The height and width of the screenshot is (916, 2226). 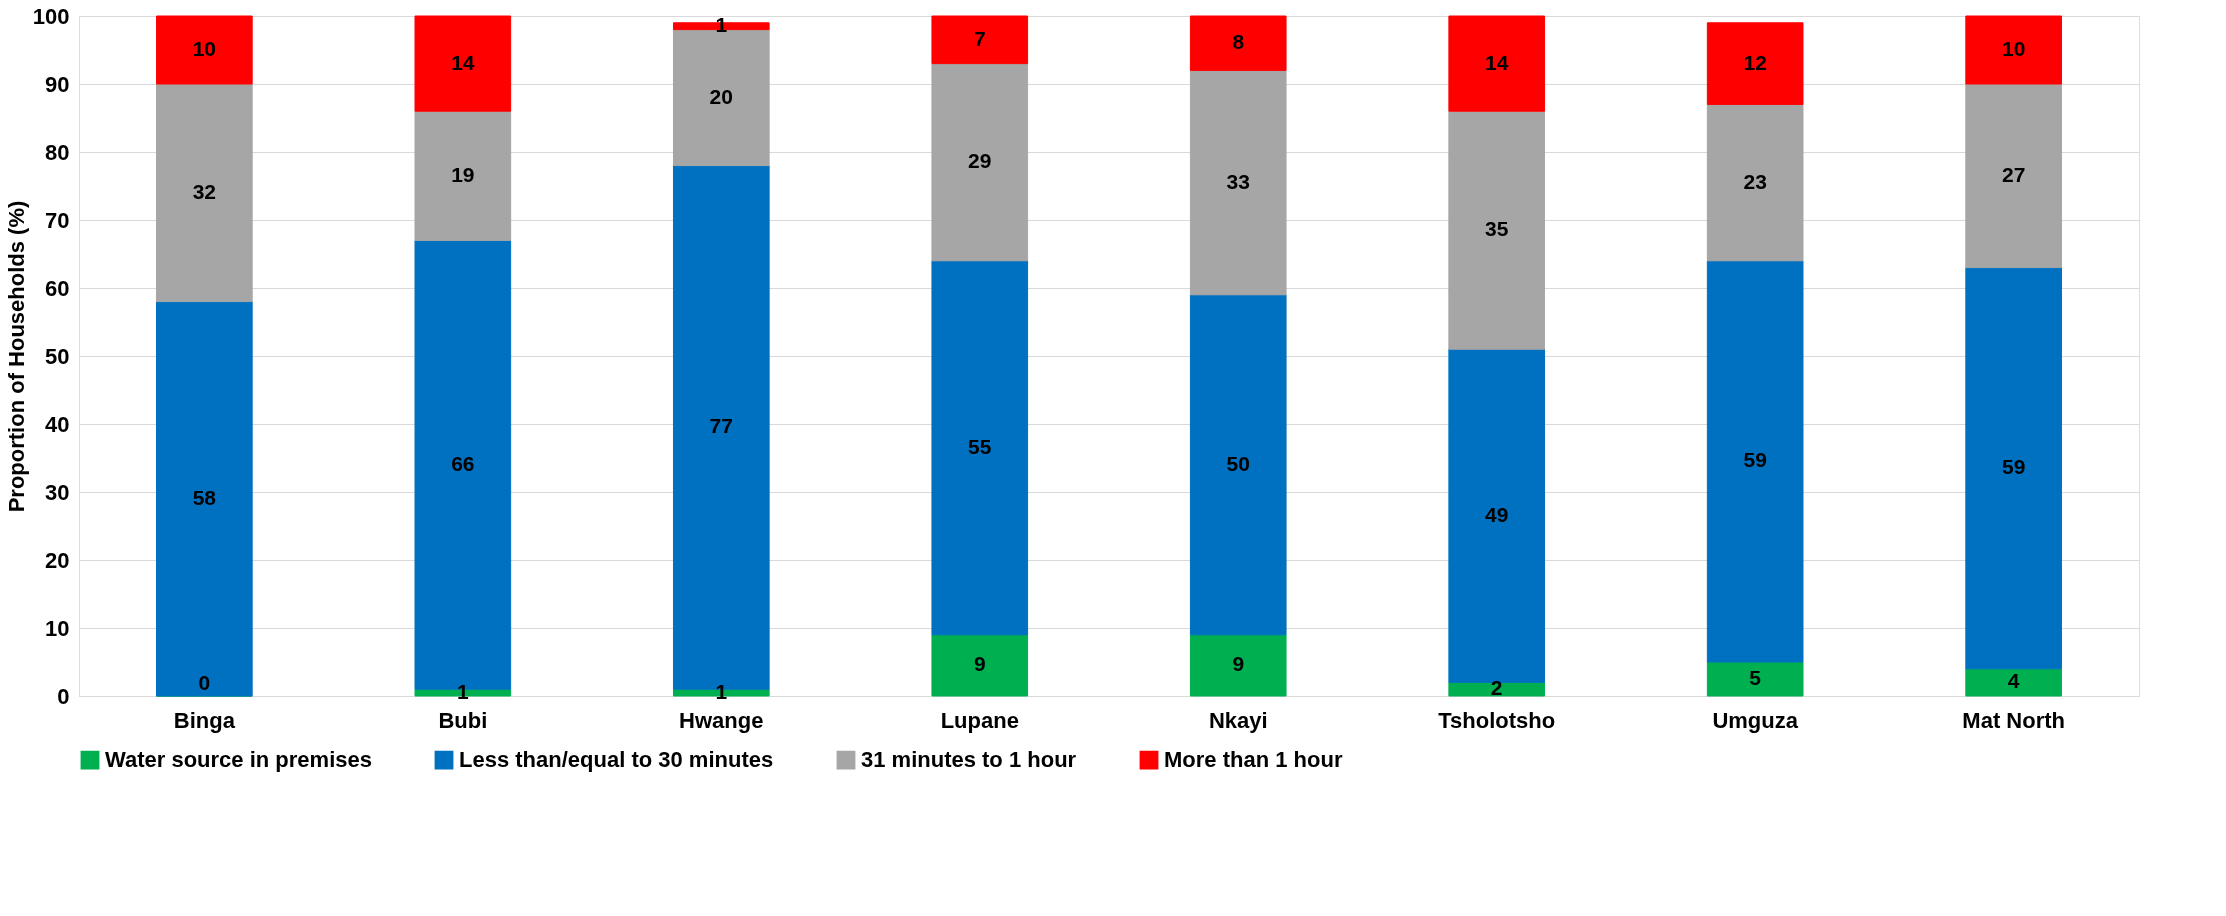 What do you see at coordinates (1253, 760) in the screenshot?
I see `legend-label: More than 1 hour` at bounding box center [1253, 760].